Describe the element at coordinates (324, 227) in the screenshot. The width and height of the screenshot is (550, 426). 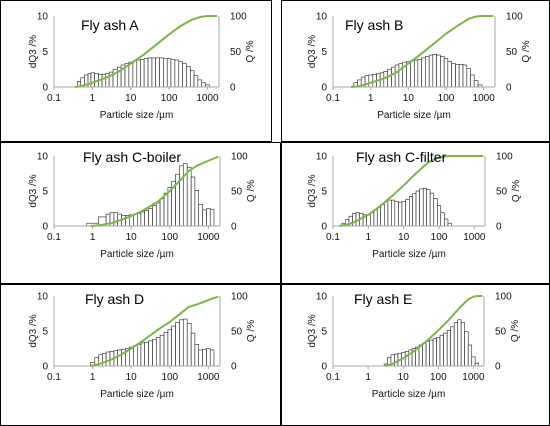
I see `y-tick-label: 0` at that location.